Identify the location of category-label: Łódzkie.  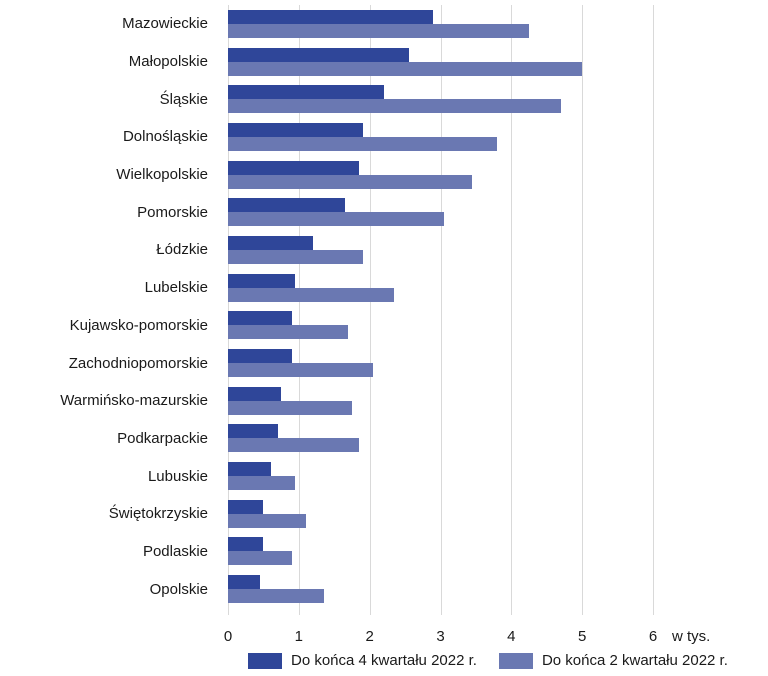
(182, 250).